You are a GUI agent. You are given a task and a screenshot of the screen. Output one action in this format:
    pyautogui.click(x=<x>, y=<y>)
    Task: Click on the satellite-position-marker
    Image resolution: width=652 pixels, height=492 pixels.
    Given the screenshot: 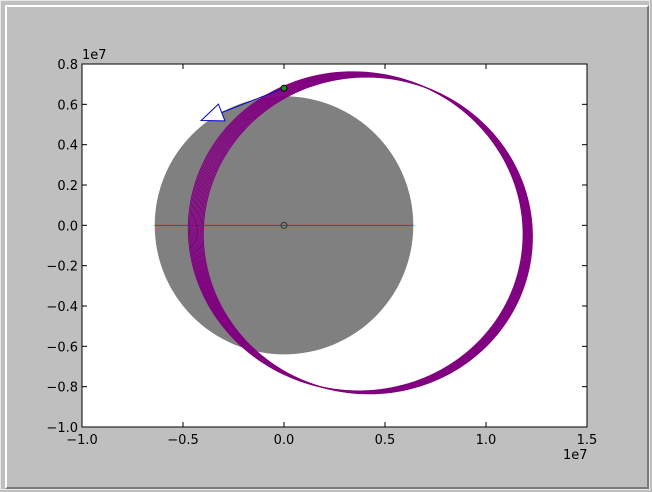 What is the action you would take?
    pyautogui.click(x=284, y=88)
    